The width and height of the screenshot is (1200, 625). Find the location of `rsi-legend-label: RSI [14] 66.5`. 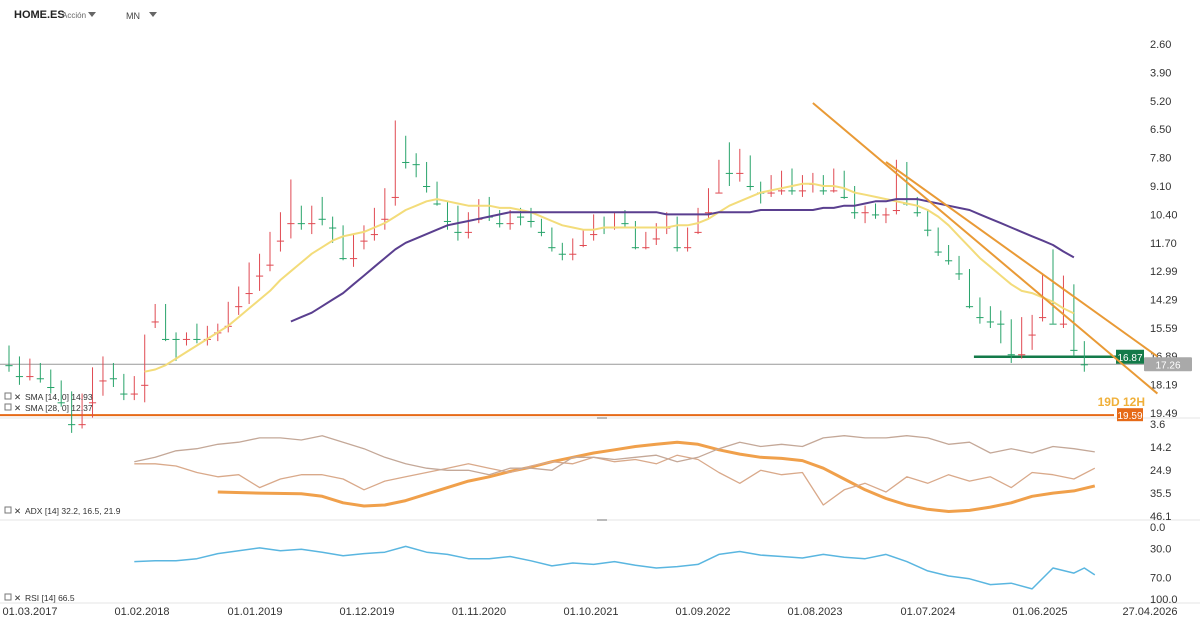

rsi-legend-label: RSI [14] 66.5 is located at coordinates (50, 598).